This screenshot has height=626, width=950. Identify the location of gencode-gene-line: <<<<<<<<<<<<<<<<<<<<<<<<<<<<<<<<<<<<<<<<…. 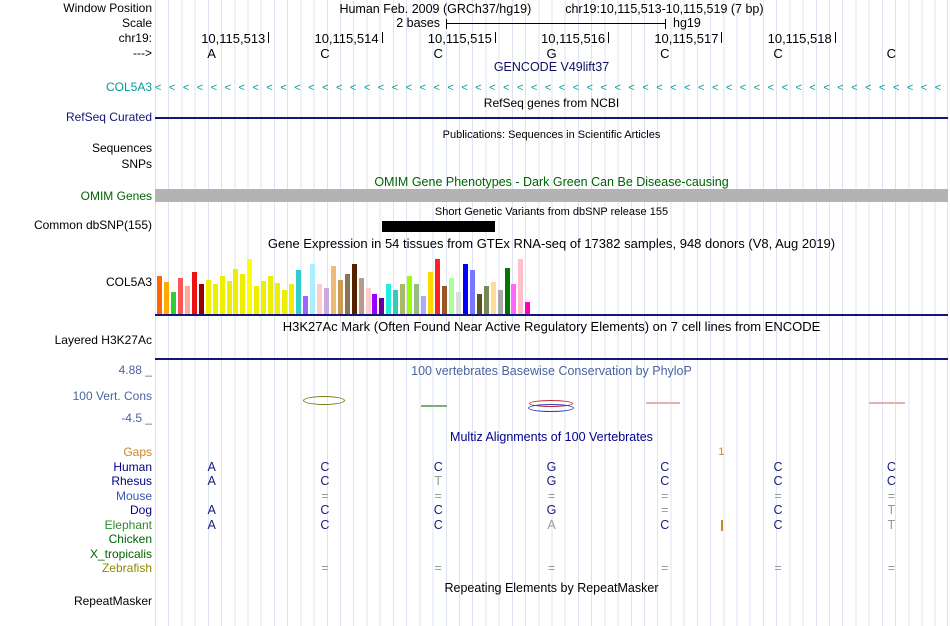
(551, 88).